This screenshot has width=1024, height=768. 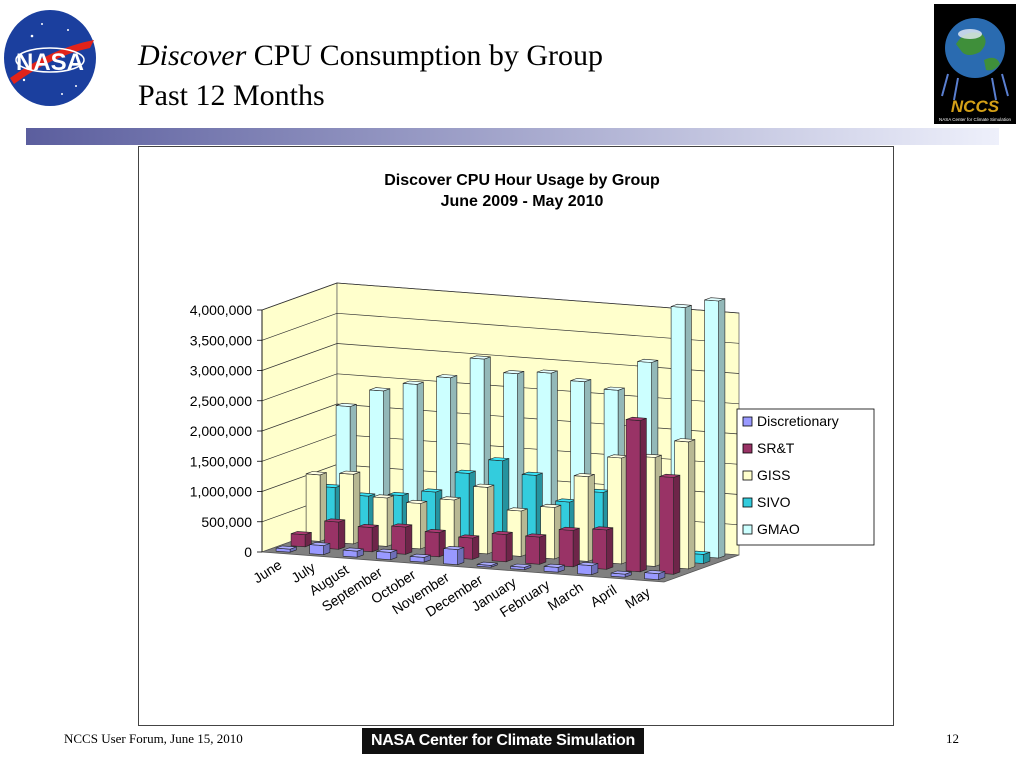 I want to click on nccs-logo-caption: NASA Center for Climate Simulation, so click(x=975, y=119).